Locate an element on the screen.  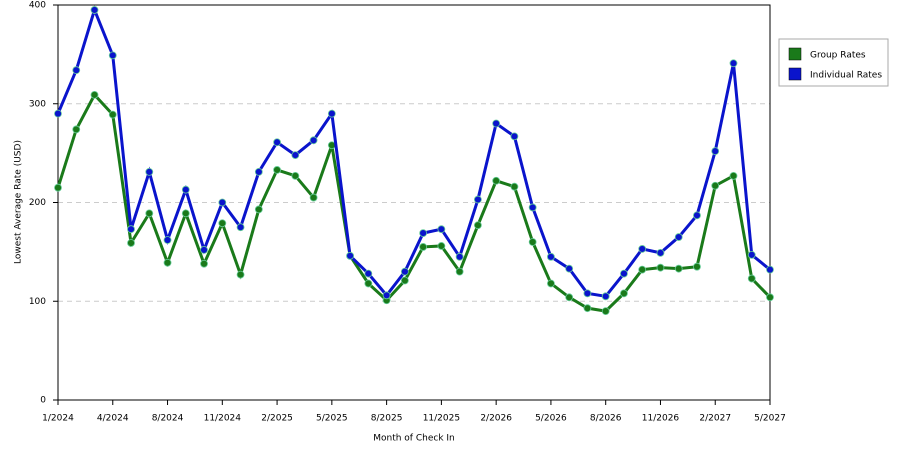
y-tick-label: 400 is located at coordinates (37, 6).